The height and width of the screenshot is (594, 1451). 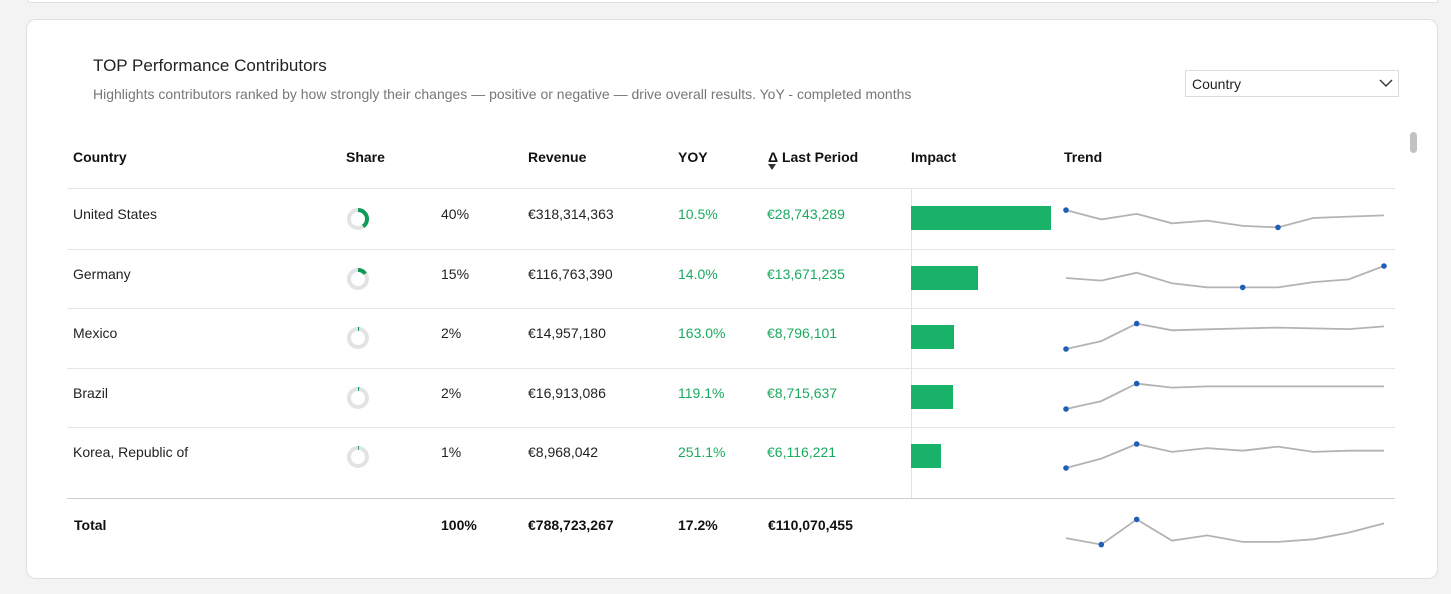 What do you see at coordinates (702, 452) in the screenshot?
I see `row-yoy: 251.1%` at bounding box center [702, 452].